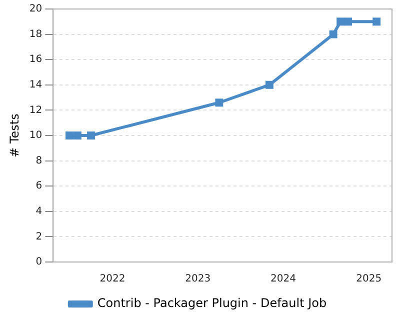 The height and width of the screenshot is (320, 400). Describe the element at coordinates (39, 236) in the screenshot. I see `y-tick-label: 2` at that location.